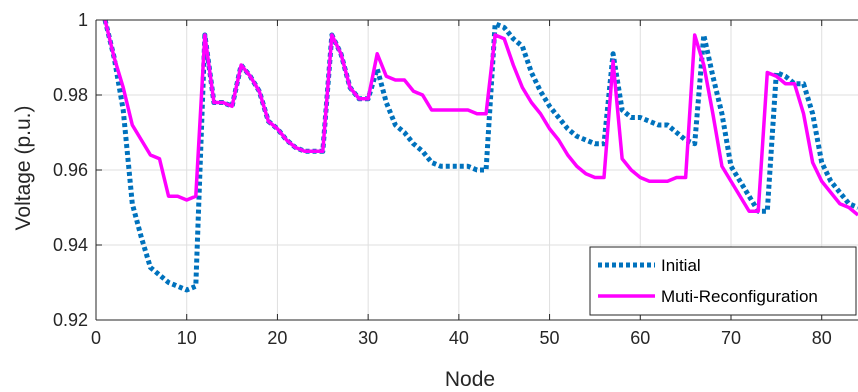 The width and height of the screenshot is (858, 392). What do you see at coordinates (96, 338) in the screenshot?
I see `x-tick-label: 0` at bounding box center [96, 338].